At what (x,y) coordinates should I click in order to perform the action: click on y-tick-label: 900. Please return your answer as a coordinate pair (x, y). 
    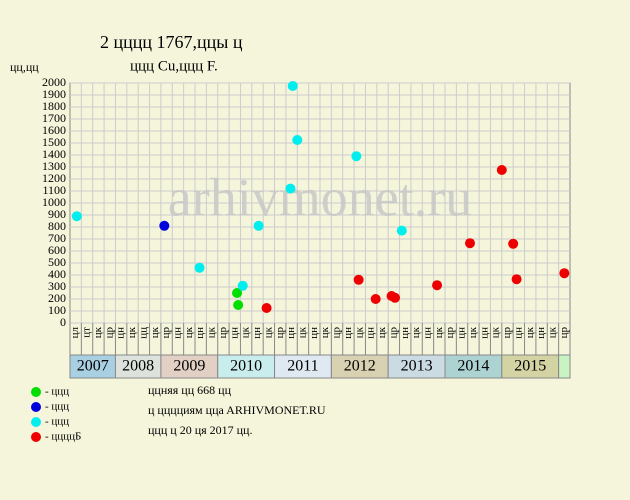
    Looking at the image, I should click on (57, 214).